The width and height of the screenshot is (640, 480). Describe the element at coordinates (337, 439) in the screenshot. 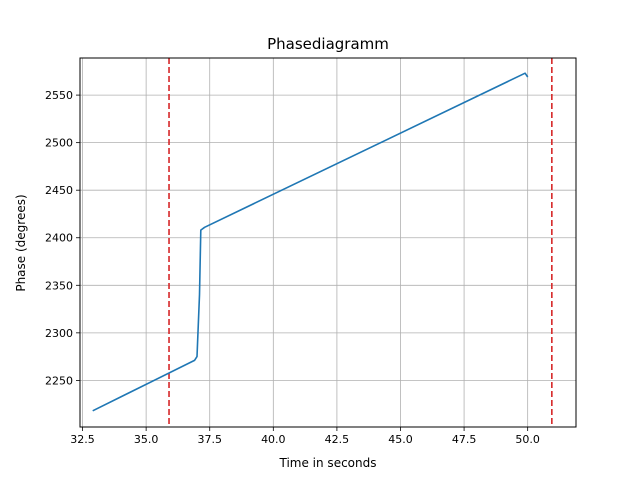

I see `x-tick-label: 42.5` at that location.